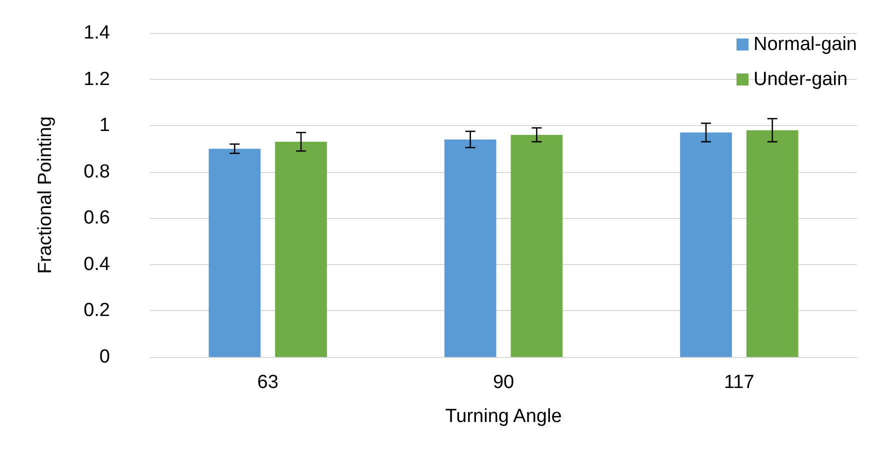 The image size is (872, 468). I want to click on y-tick-label: 1, so click(104, 125).